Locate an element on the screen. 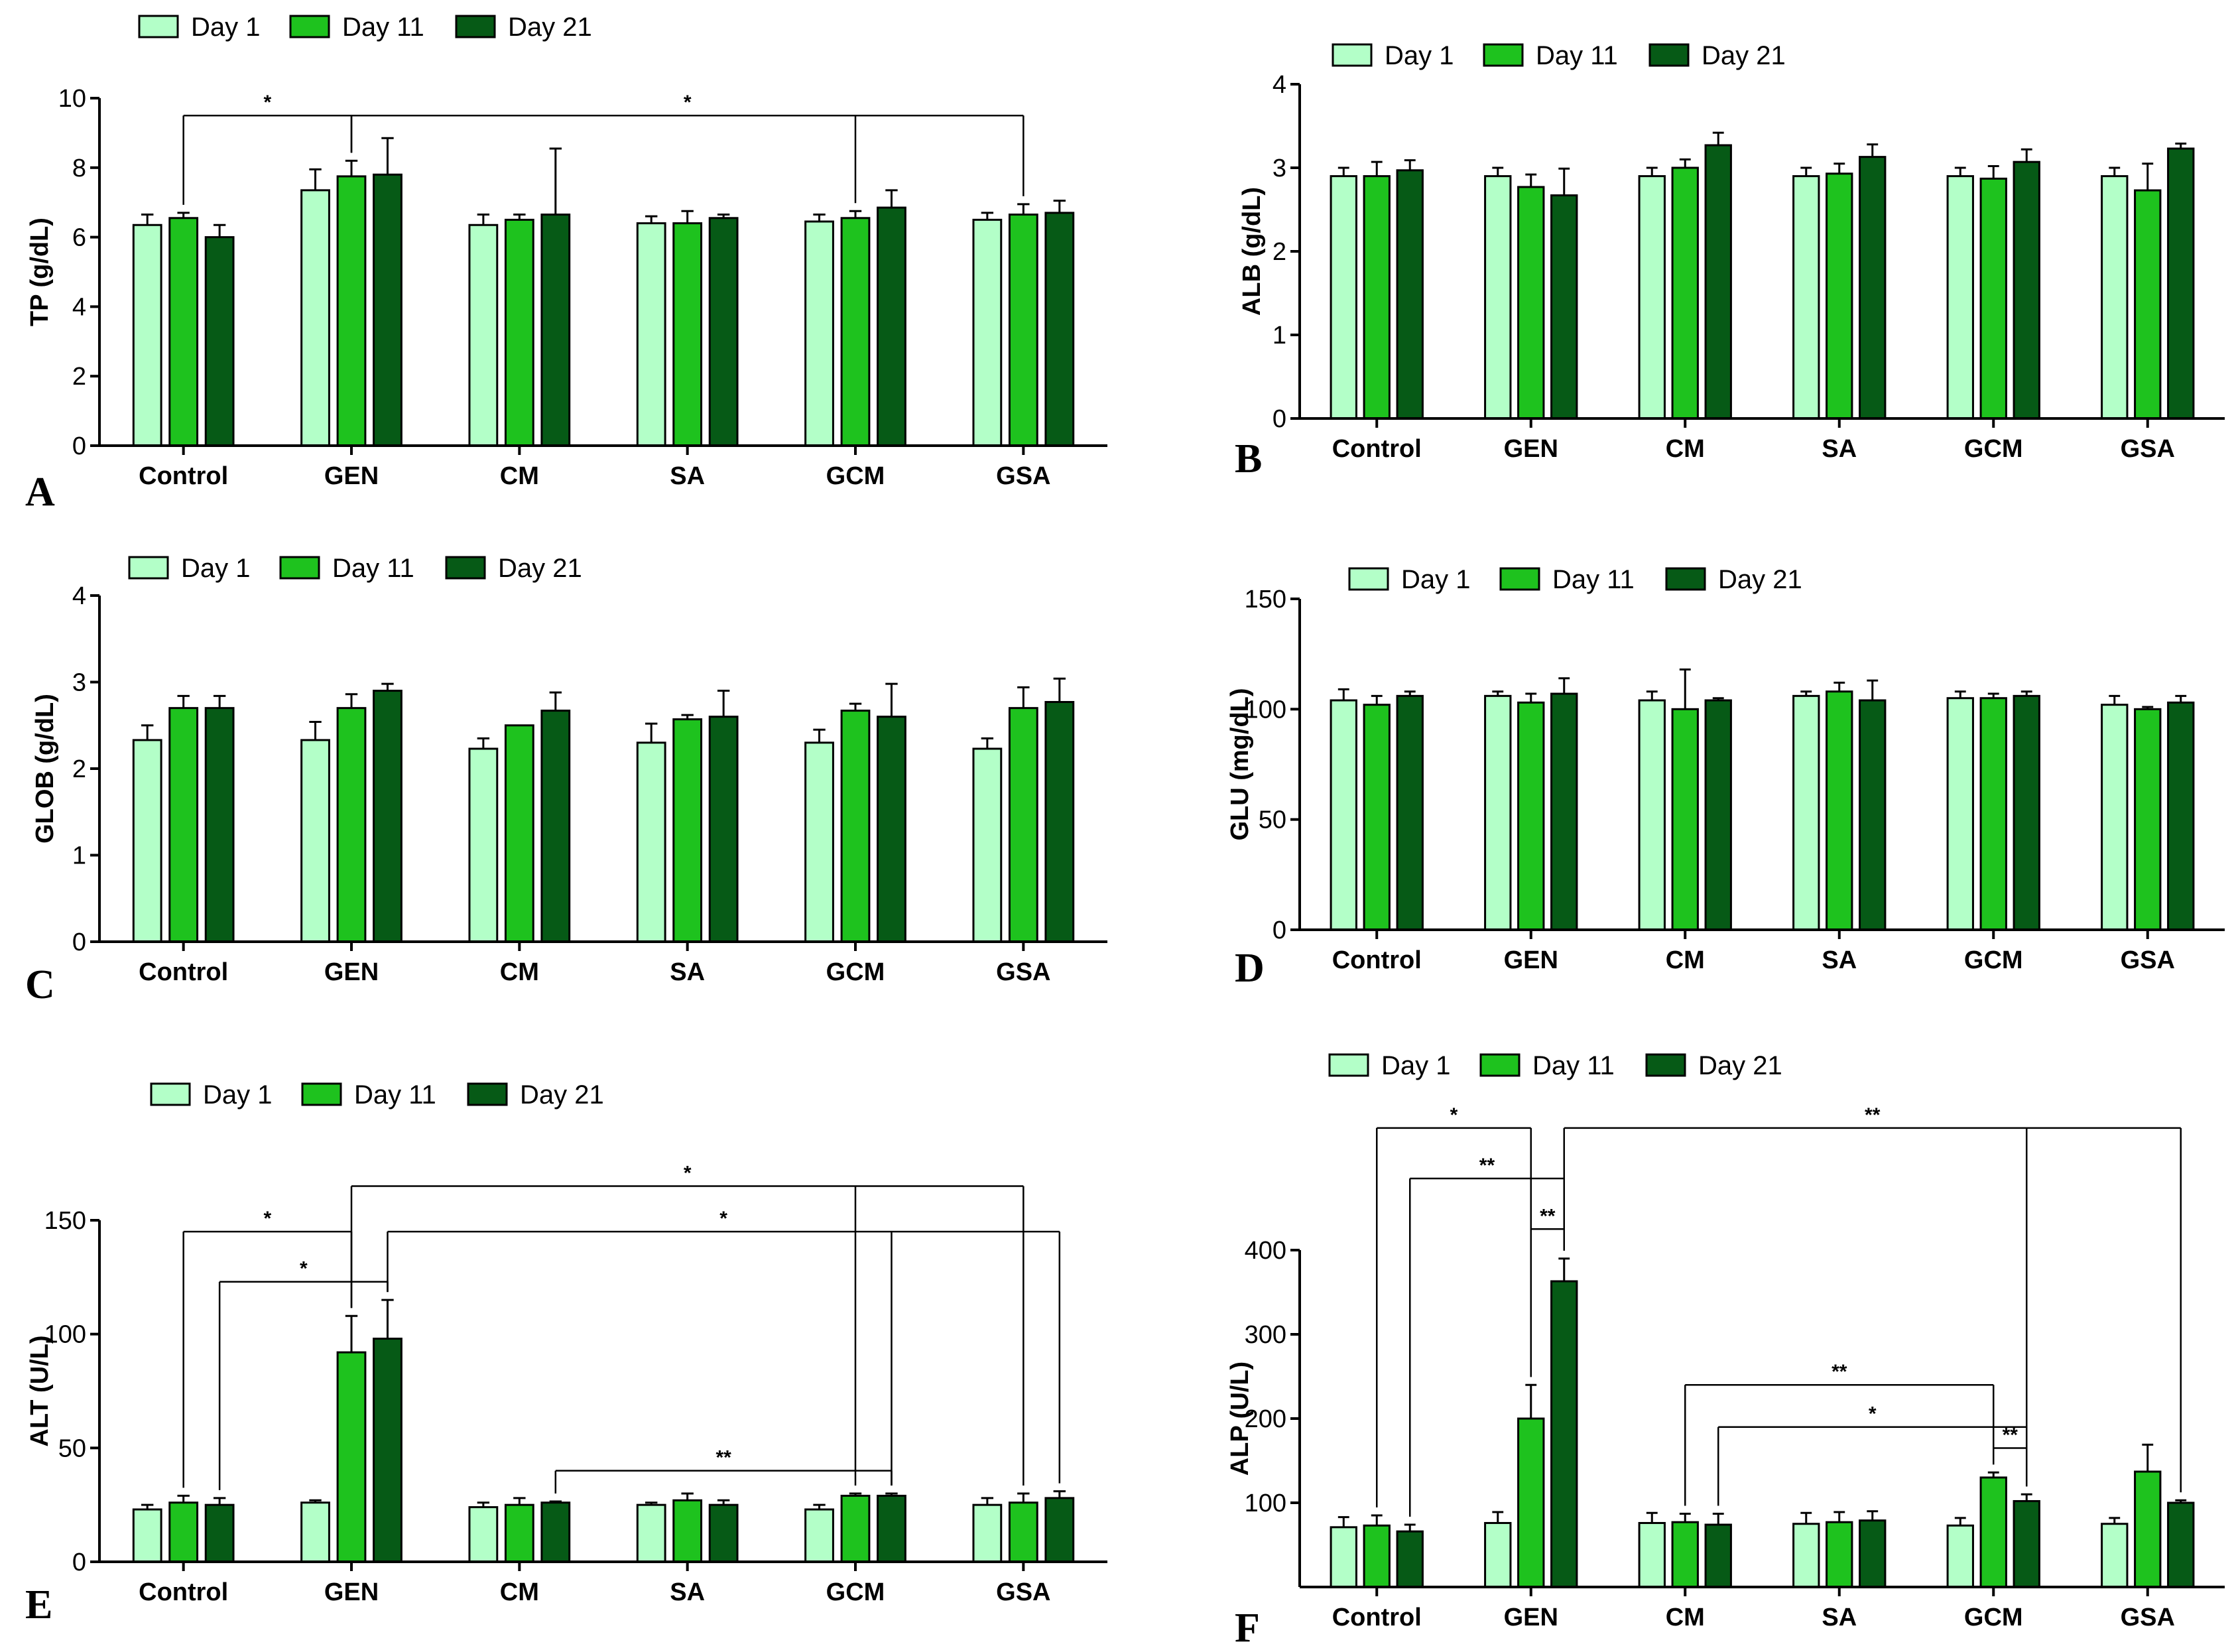  panel-letter-A: A is located at coordinates (40, 492).